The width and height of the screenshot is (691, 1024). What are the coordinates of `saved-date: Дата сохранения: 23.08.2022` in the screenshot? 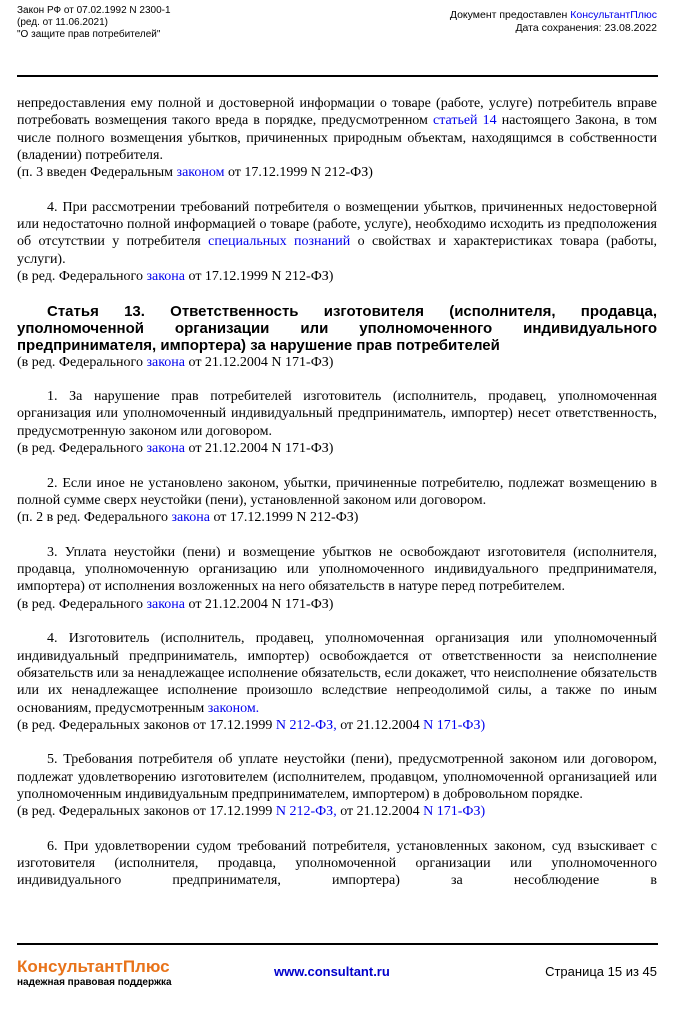 It's located at (586, 28).